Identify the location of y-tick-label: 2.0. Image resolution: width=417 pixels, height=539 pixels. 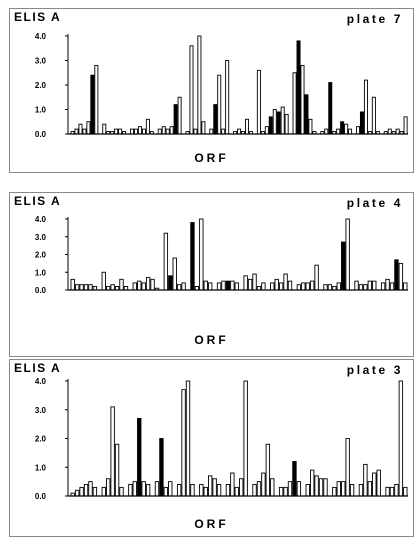
(41, 439).